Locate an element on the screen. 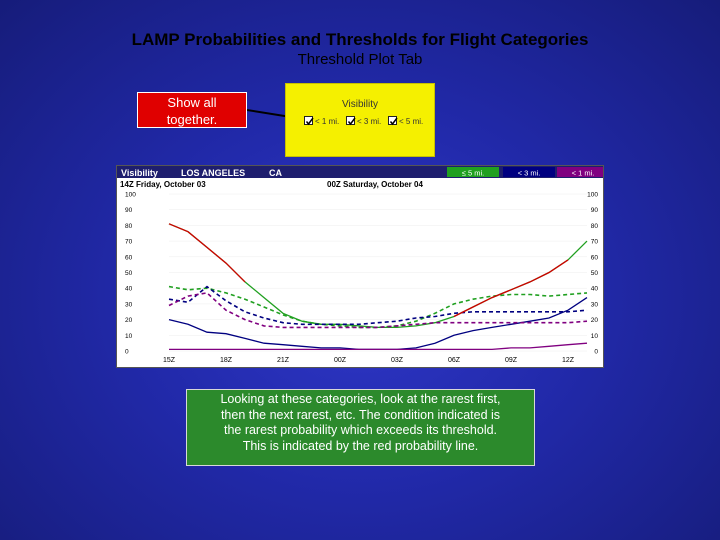 The height and width of the screenshot is (540, 720). y-tick-label-right: 60 is located at coordinates (595, 257).